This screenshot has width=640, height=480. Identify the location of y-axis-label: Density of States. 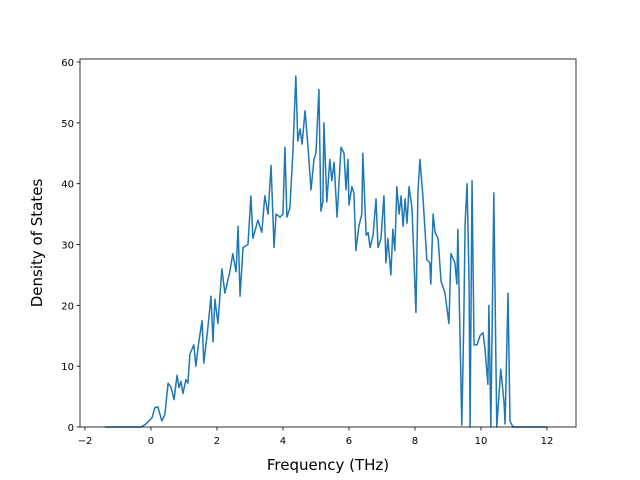
(37, 243).